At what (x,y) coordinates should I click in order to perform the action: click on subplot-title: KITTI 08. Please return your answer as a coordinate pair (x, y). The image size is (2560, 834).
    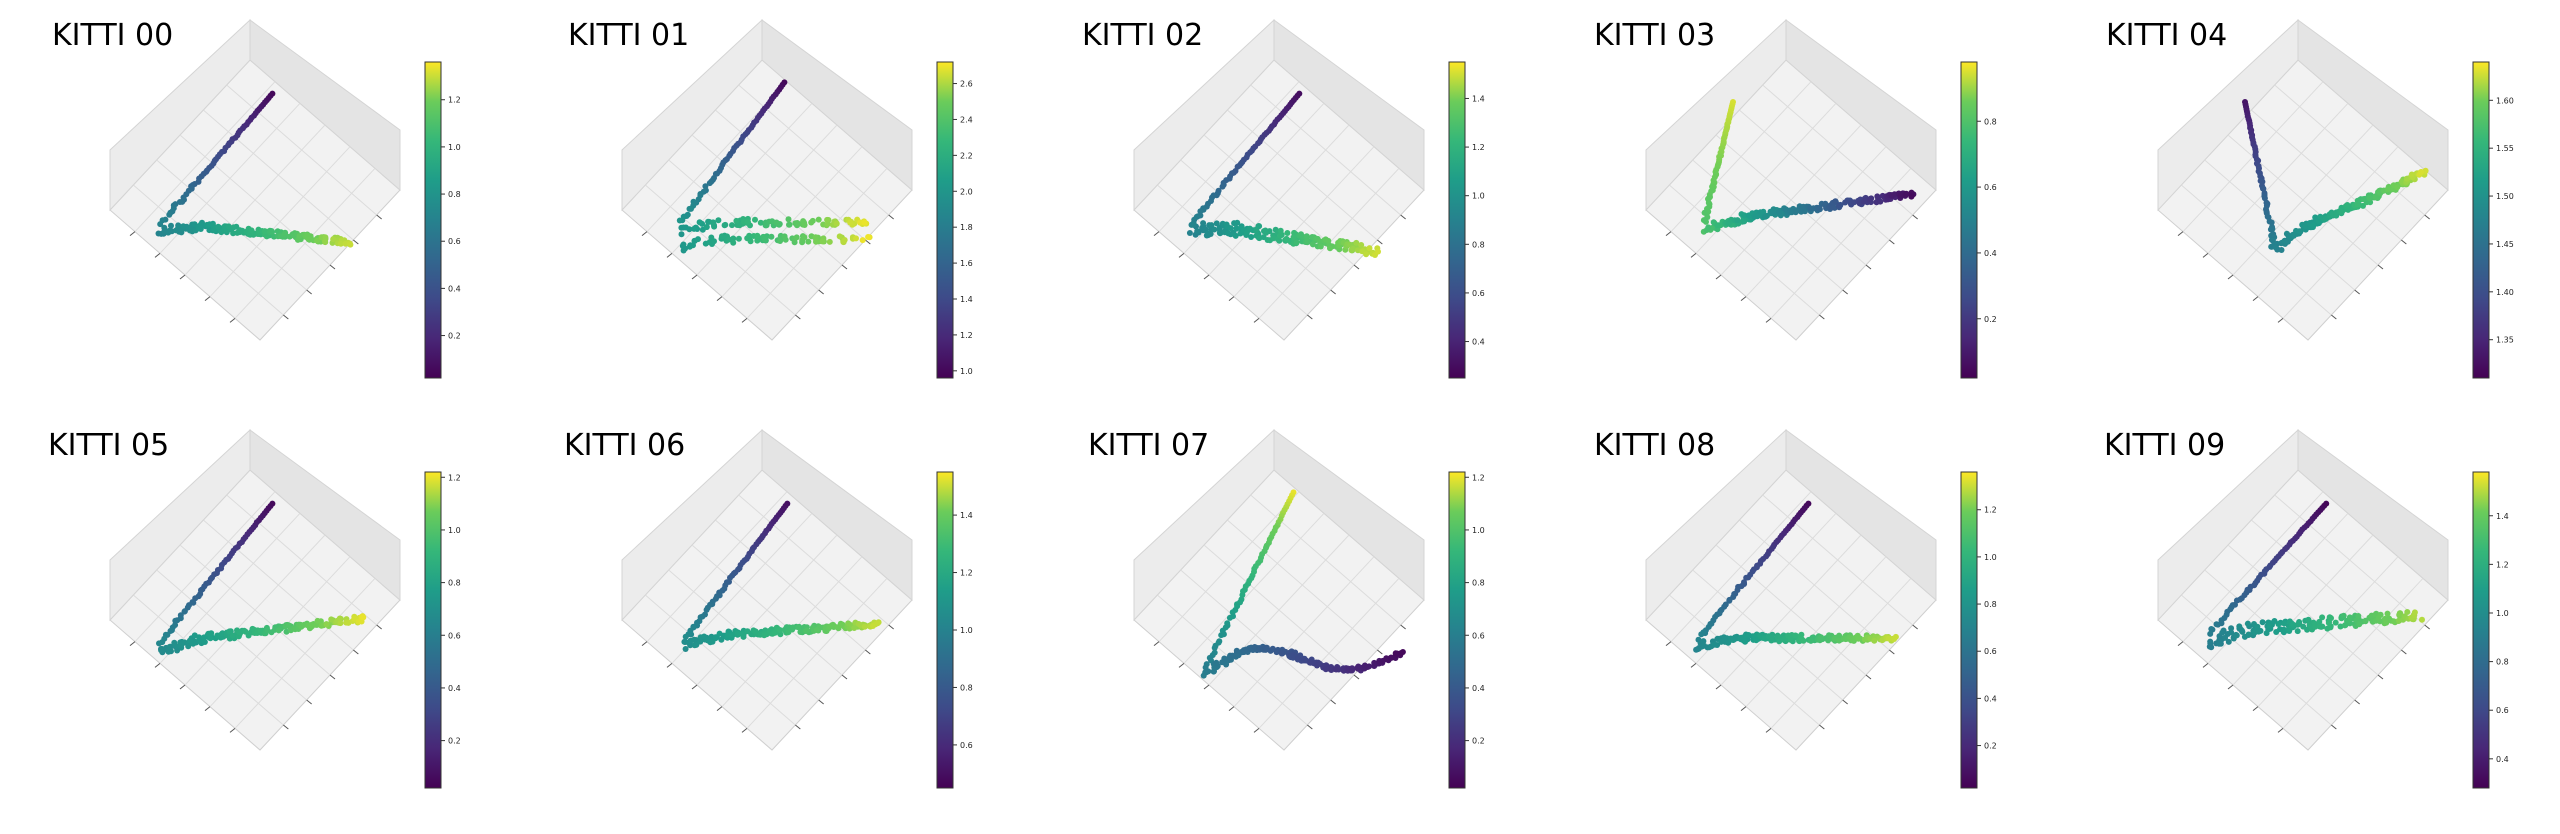
    Looking at the image, I should click on (1655, 445).